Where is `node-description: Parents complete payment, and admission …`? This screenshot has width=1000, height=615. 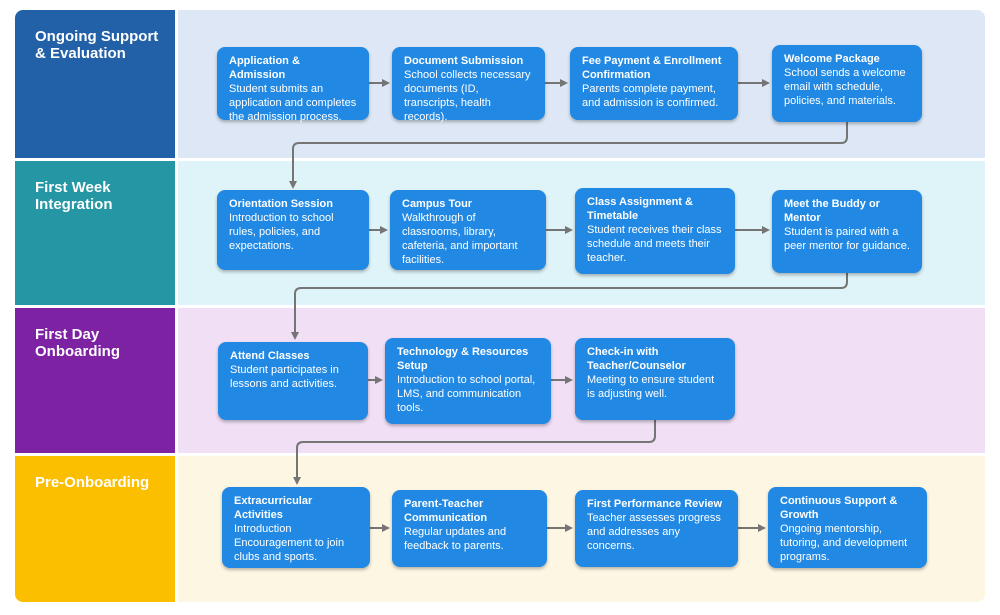 node-description: Parents complete payment, and admission … is located at coordinates (650, 95).